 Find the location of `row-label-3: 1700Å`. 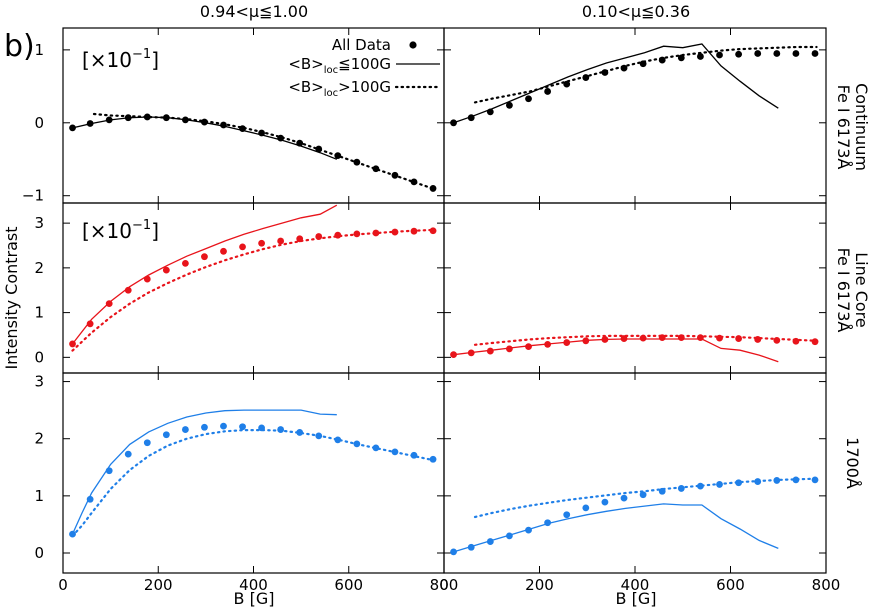

row-label-3: 1700Å is located at coordinates (852, 463).